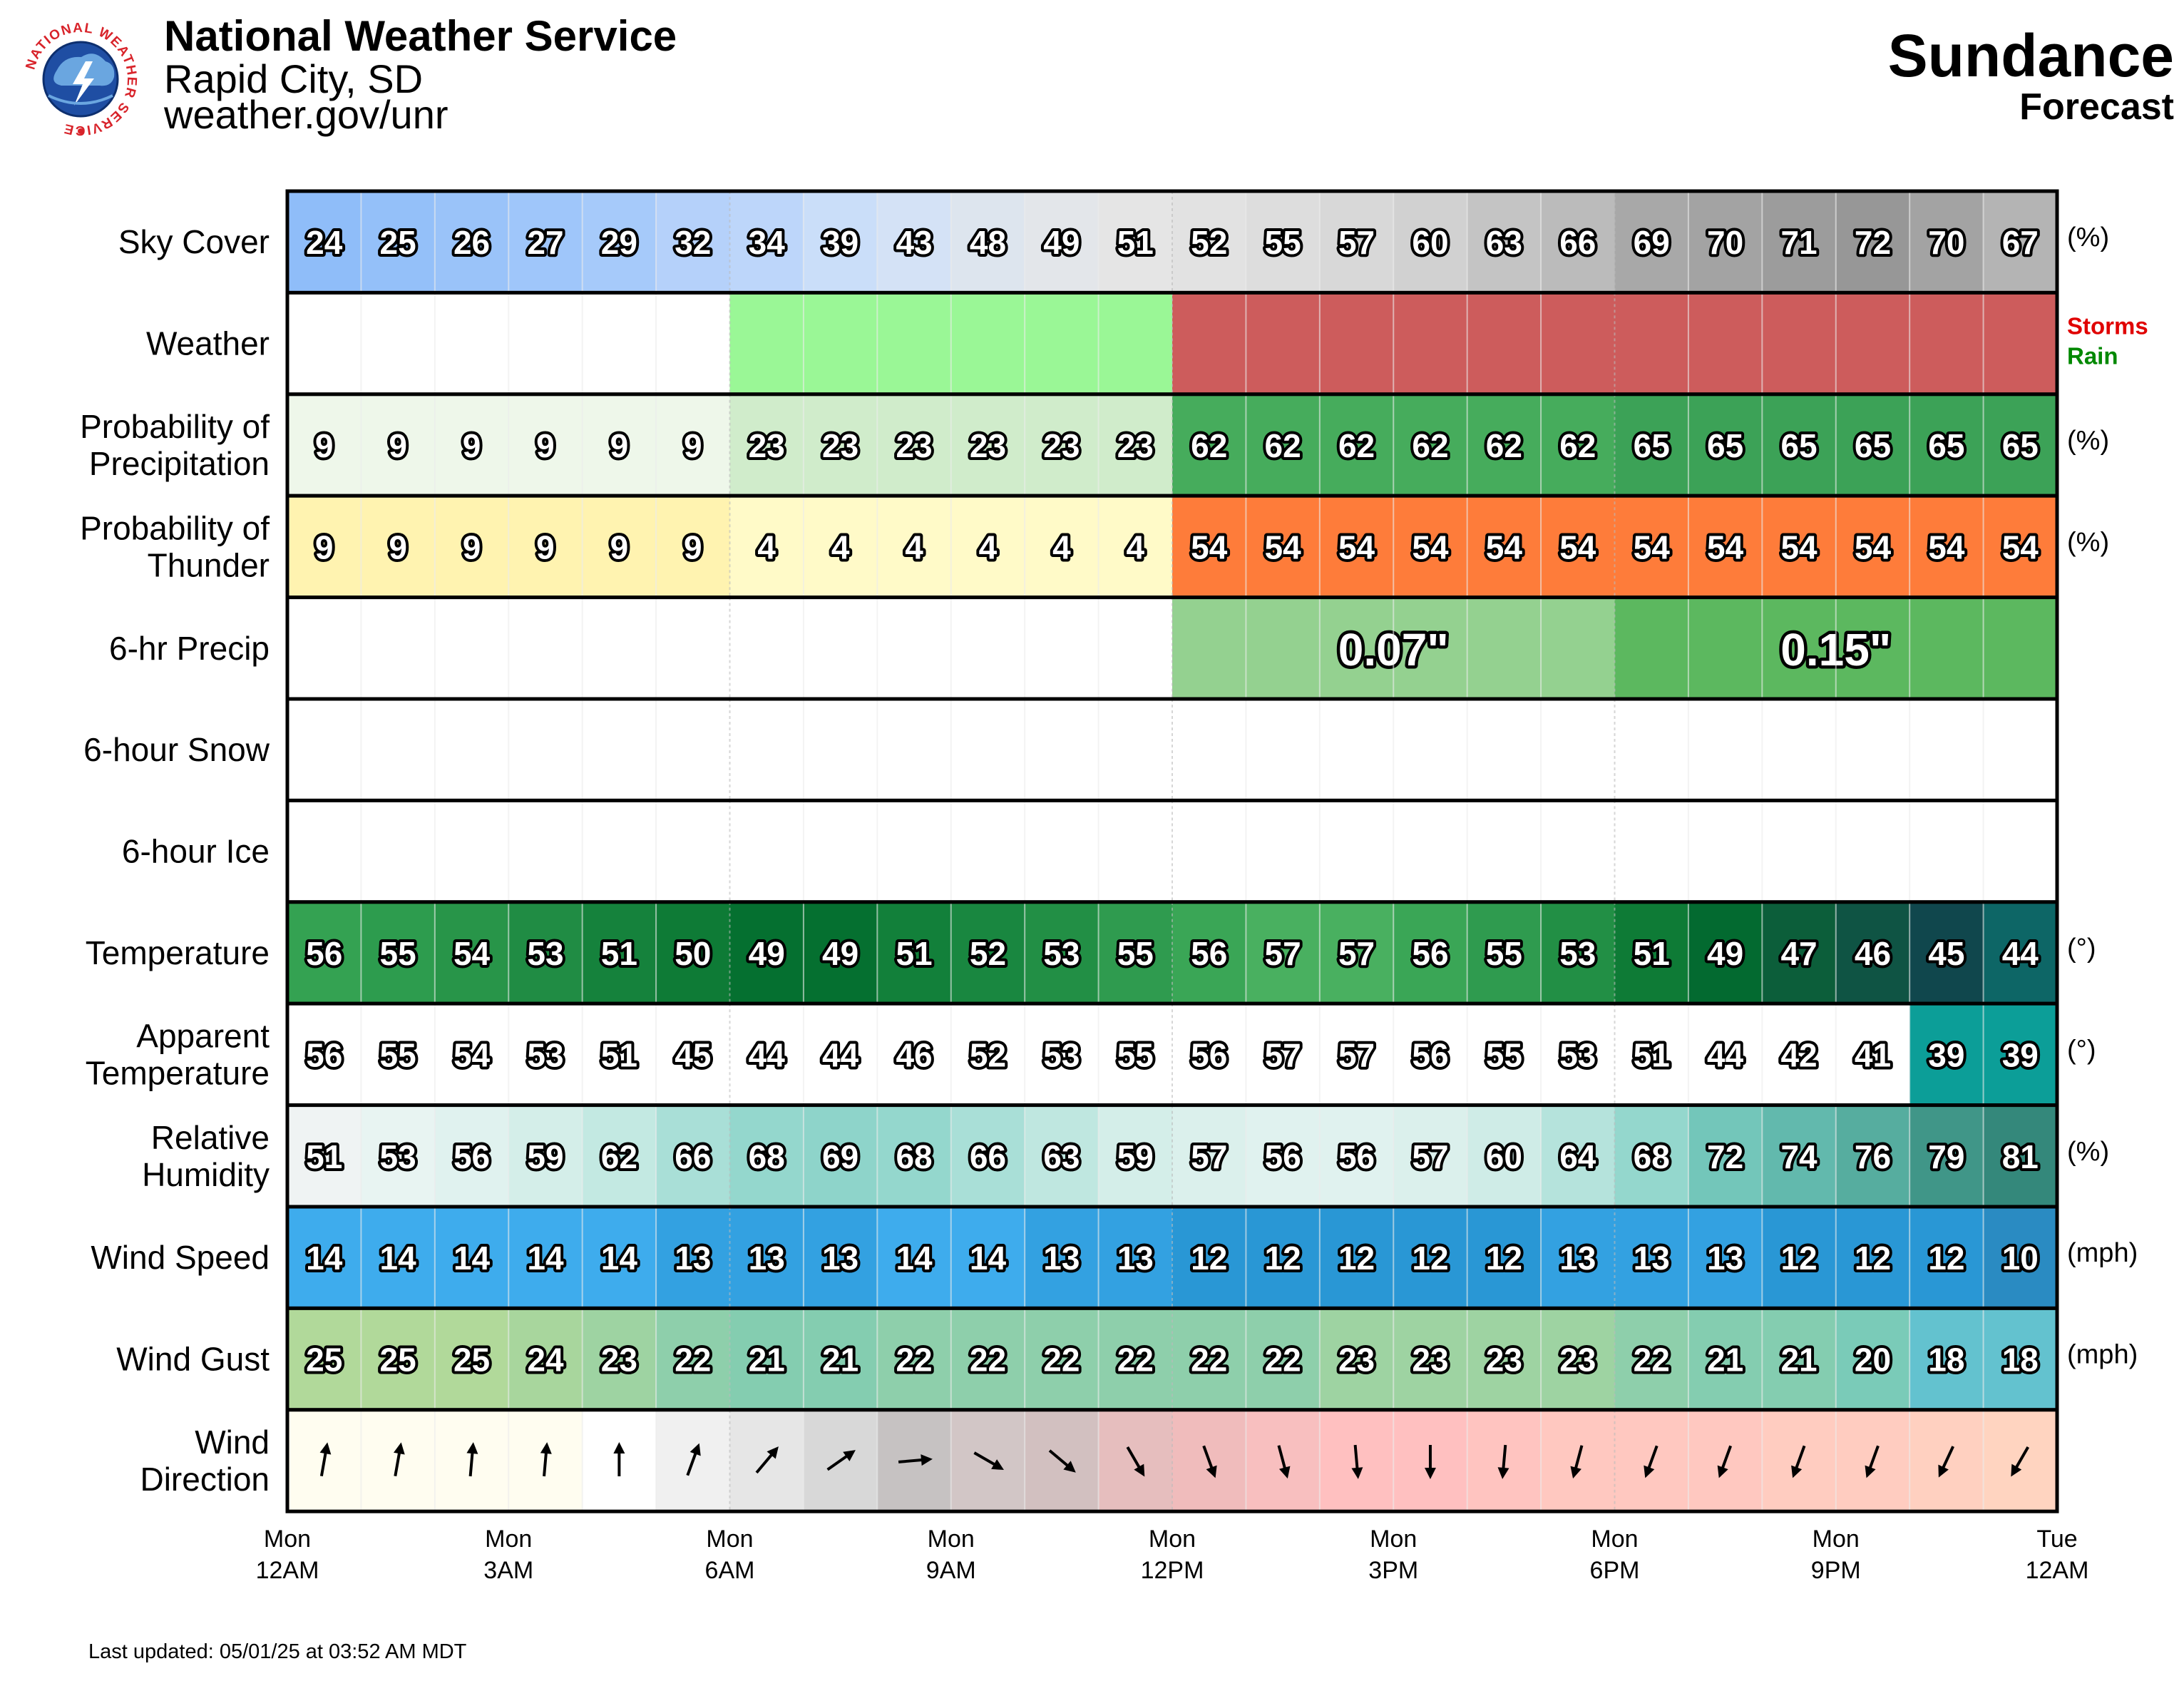 The width and height of the screenshot is (2184, 1681). Describe the element at coordinates (545, 953) in the screenshot. I see `cell-value: 53` at that location.